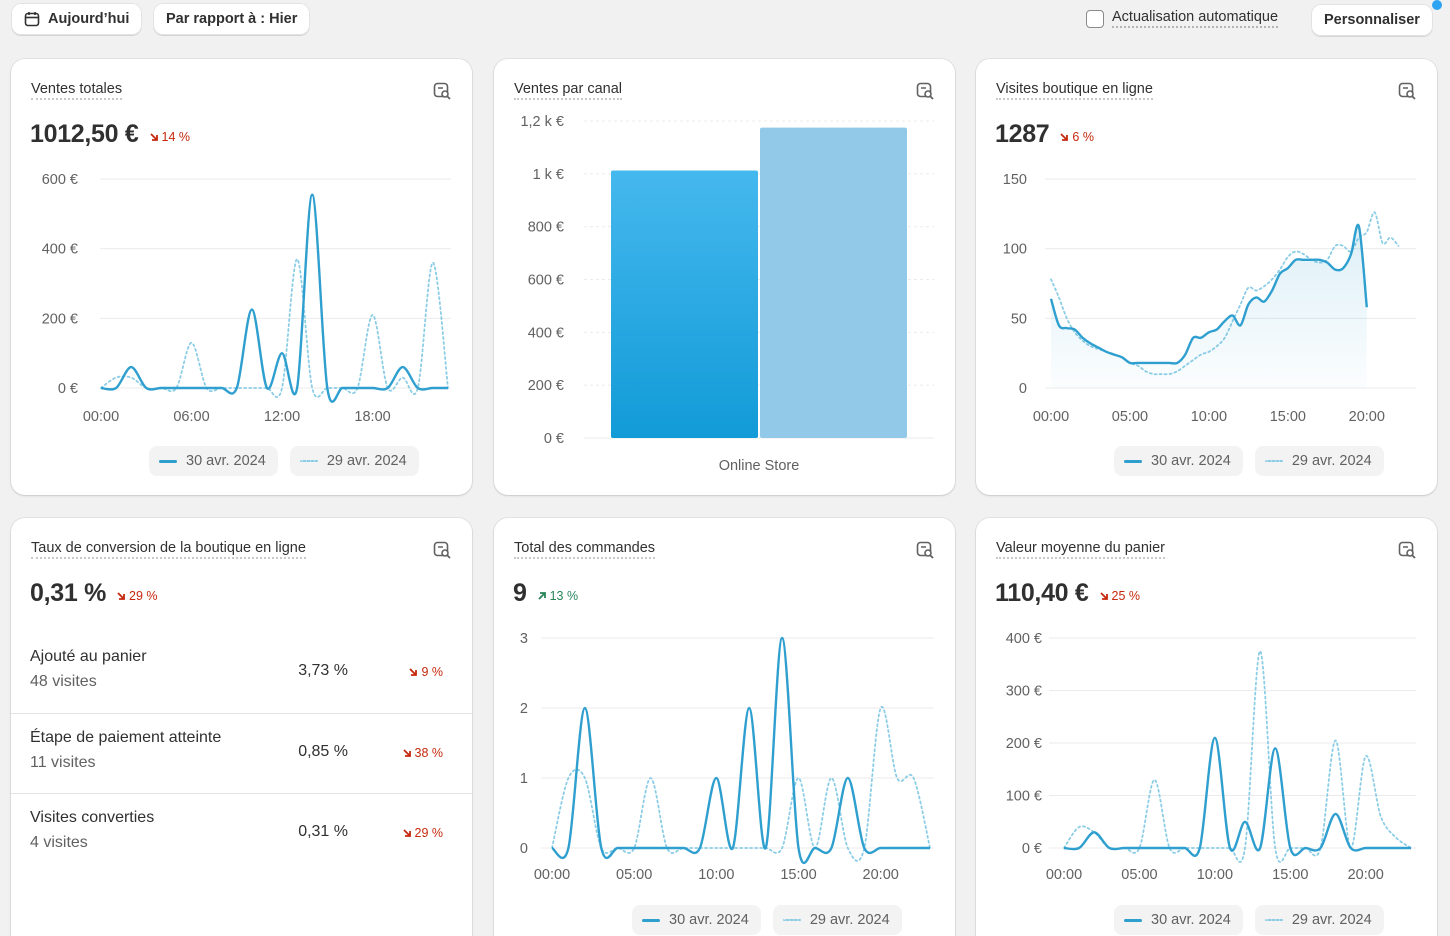 The image size is (1450, 936). Describe the element at coordinates (323, 670) in the screenshot. I see `funnel-step-rate: 3,73 %` at that location.